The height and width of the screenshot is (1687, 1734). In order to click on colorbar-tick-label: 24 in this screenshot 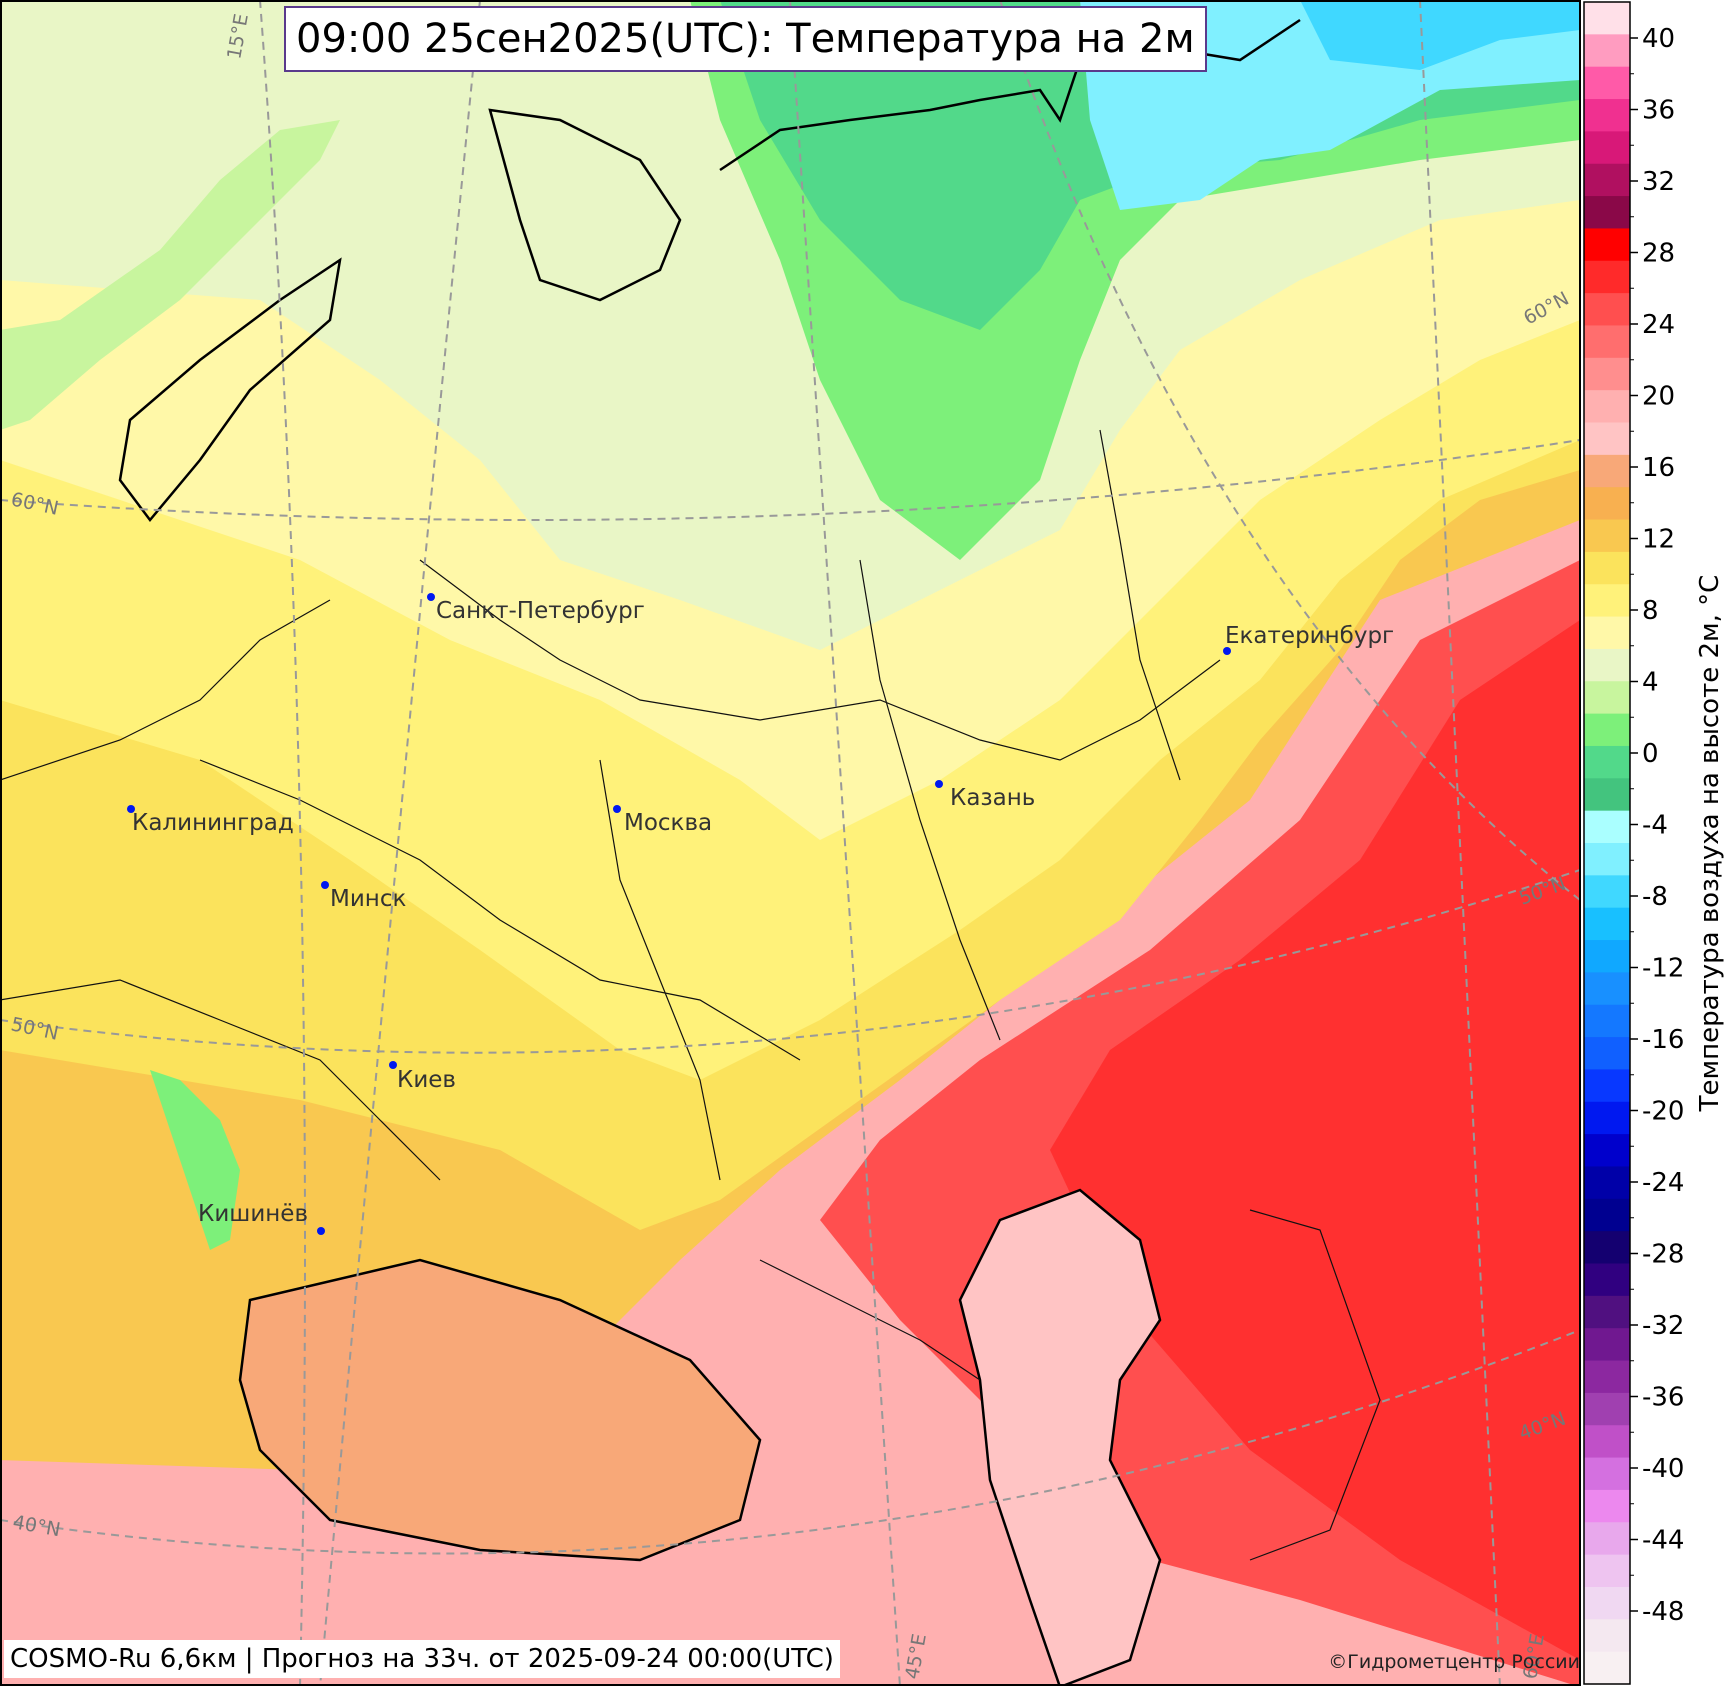, I will do `click(1658, 325)`.